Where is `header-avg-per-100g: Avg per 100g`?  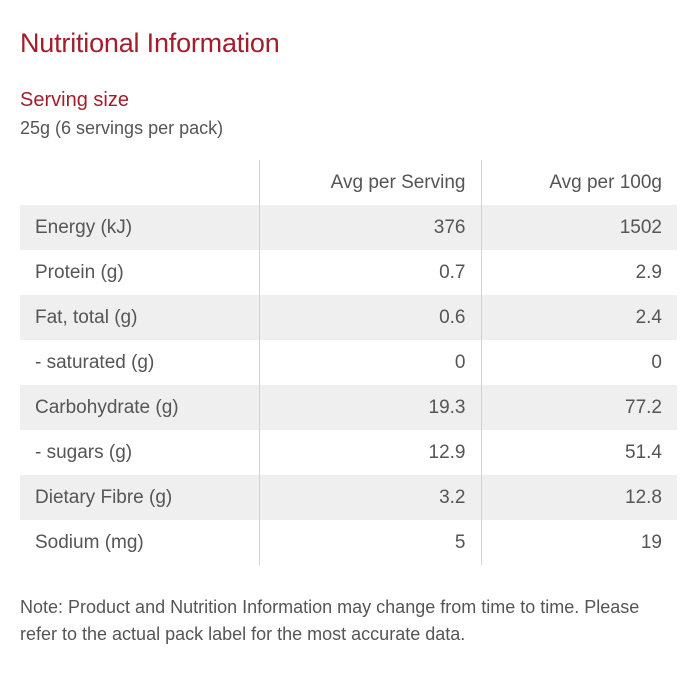
header-avg-per-100g: Avg per 100g is located at coordinates (578, 182).